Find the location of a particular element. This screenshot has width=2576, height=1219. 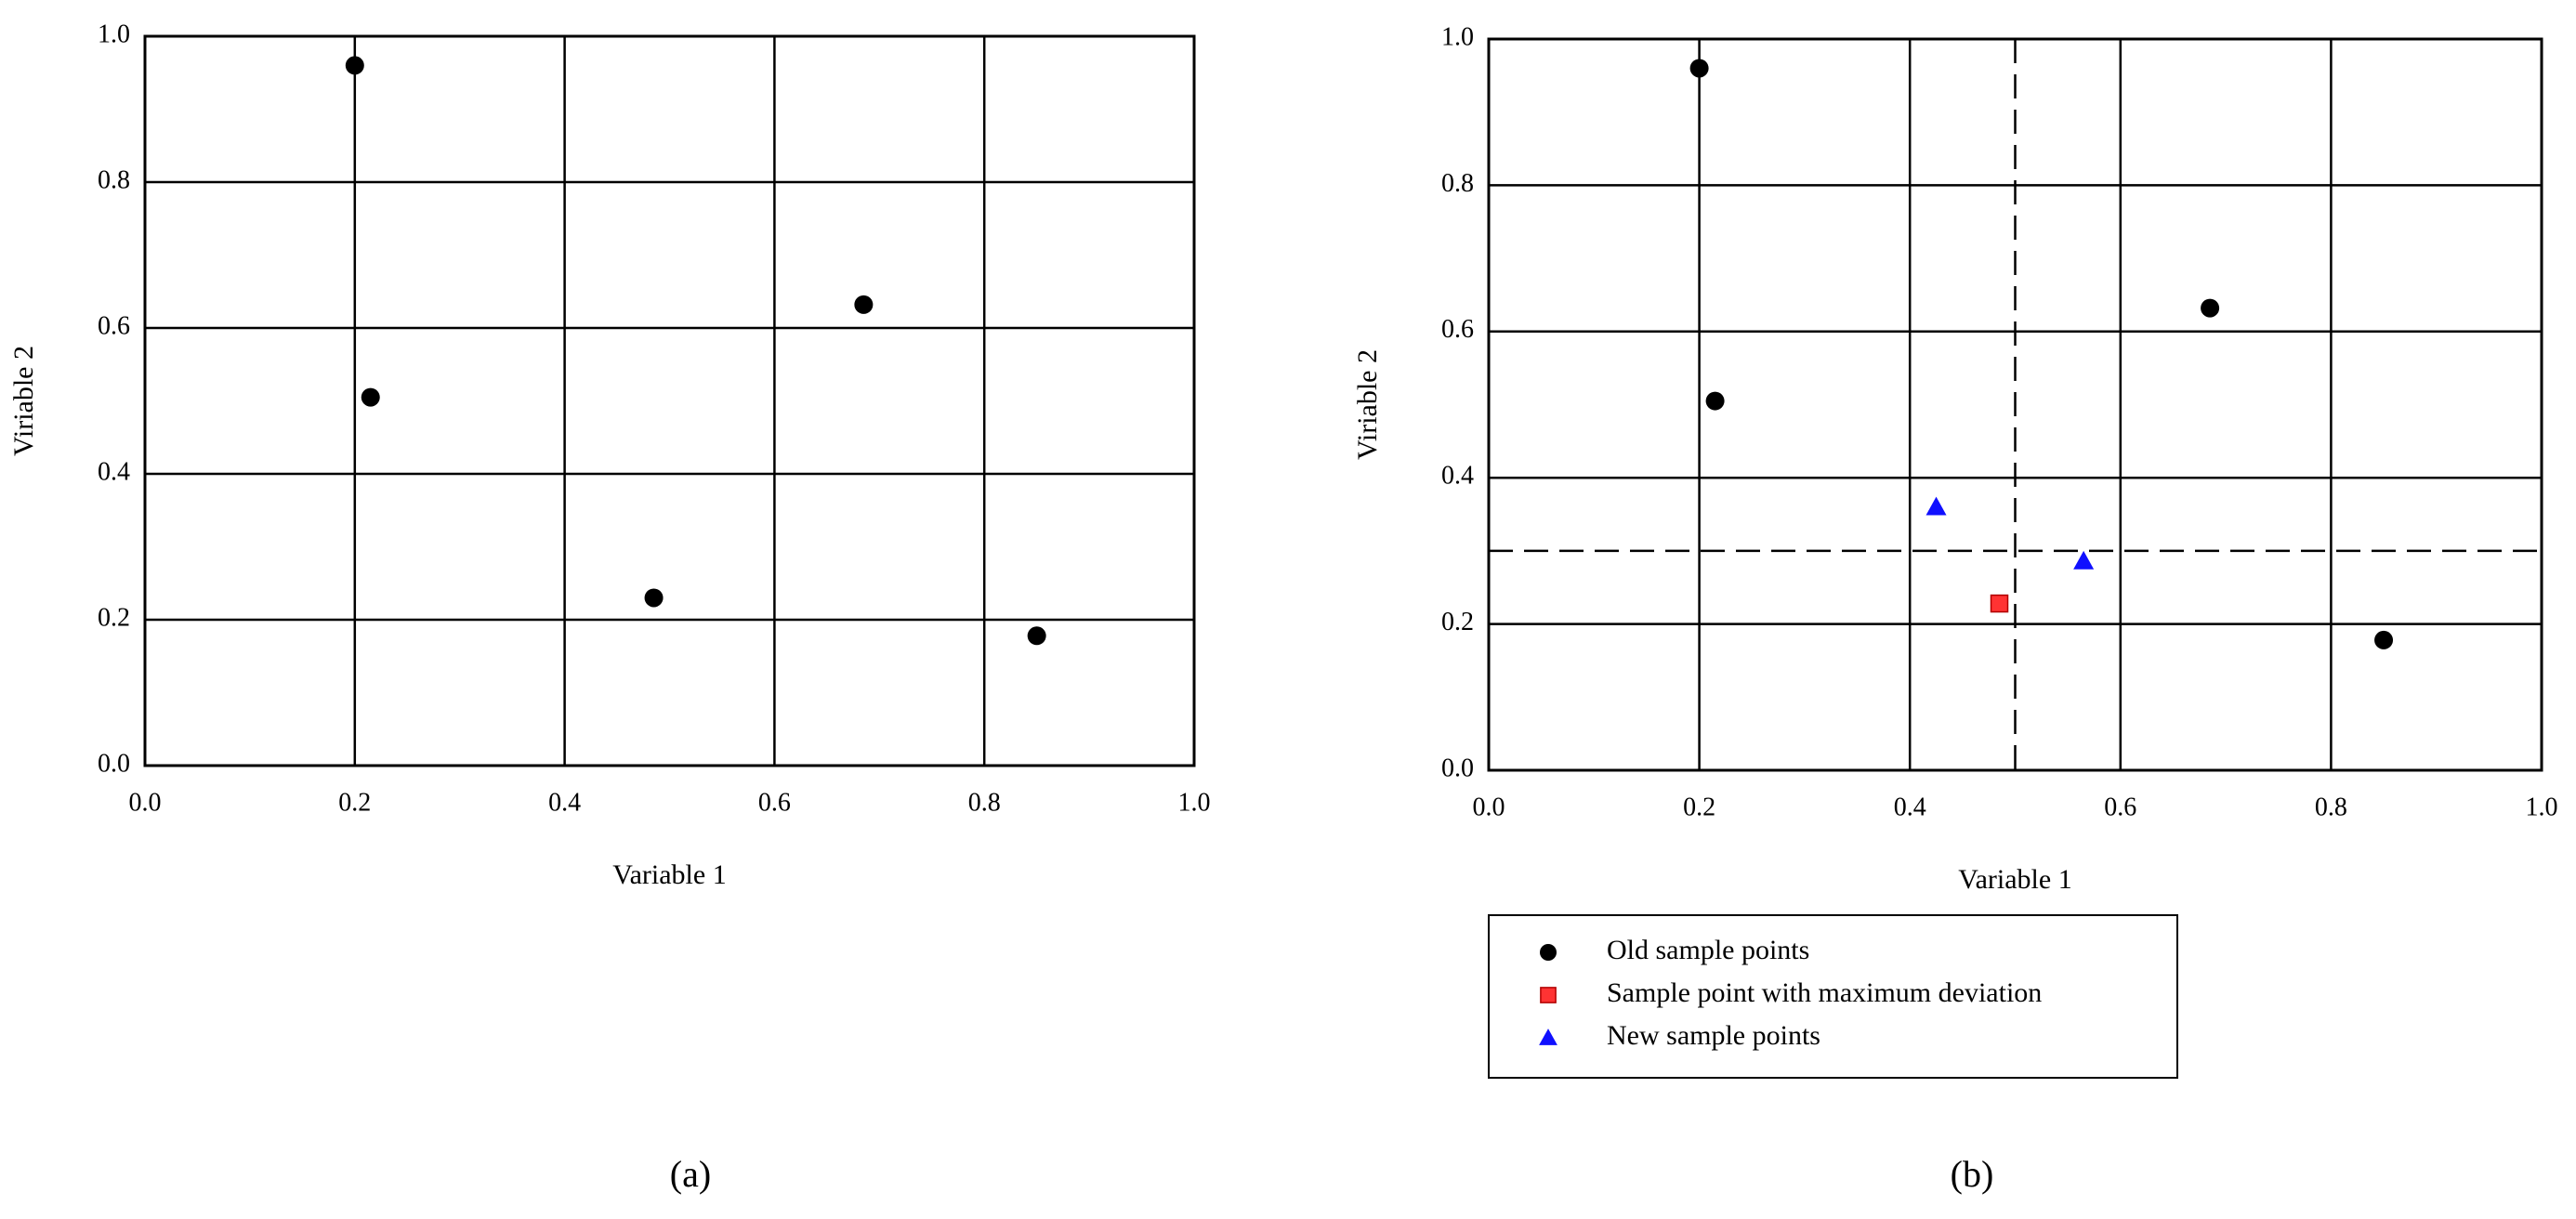

caption: (b) is located at coordinates (1972, 1174).